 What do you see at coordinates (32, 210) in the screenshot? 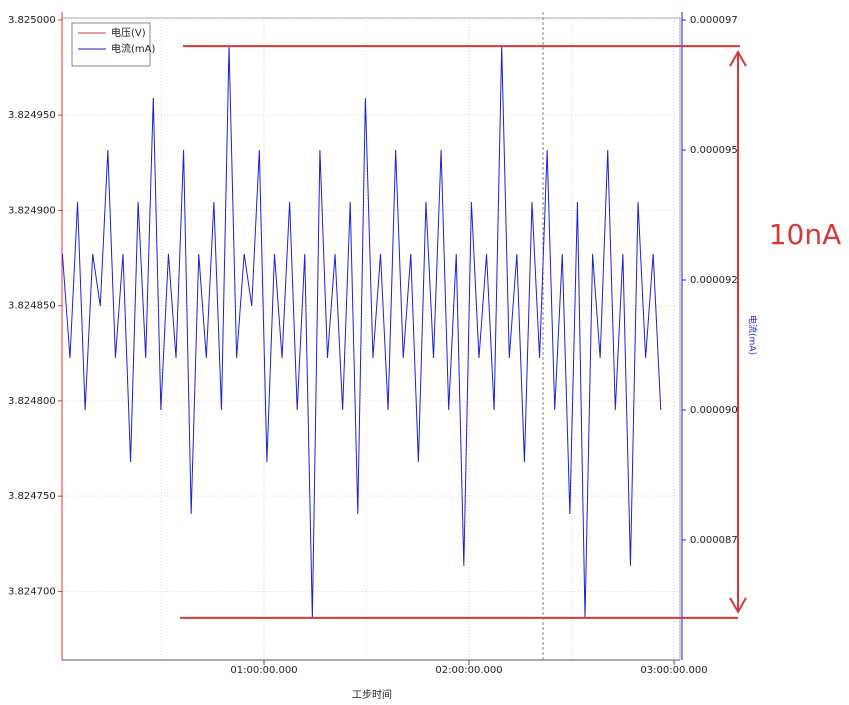
I see `y-tick-label: 3.824900` at bounding box center [32, 210].